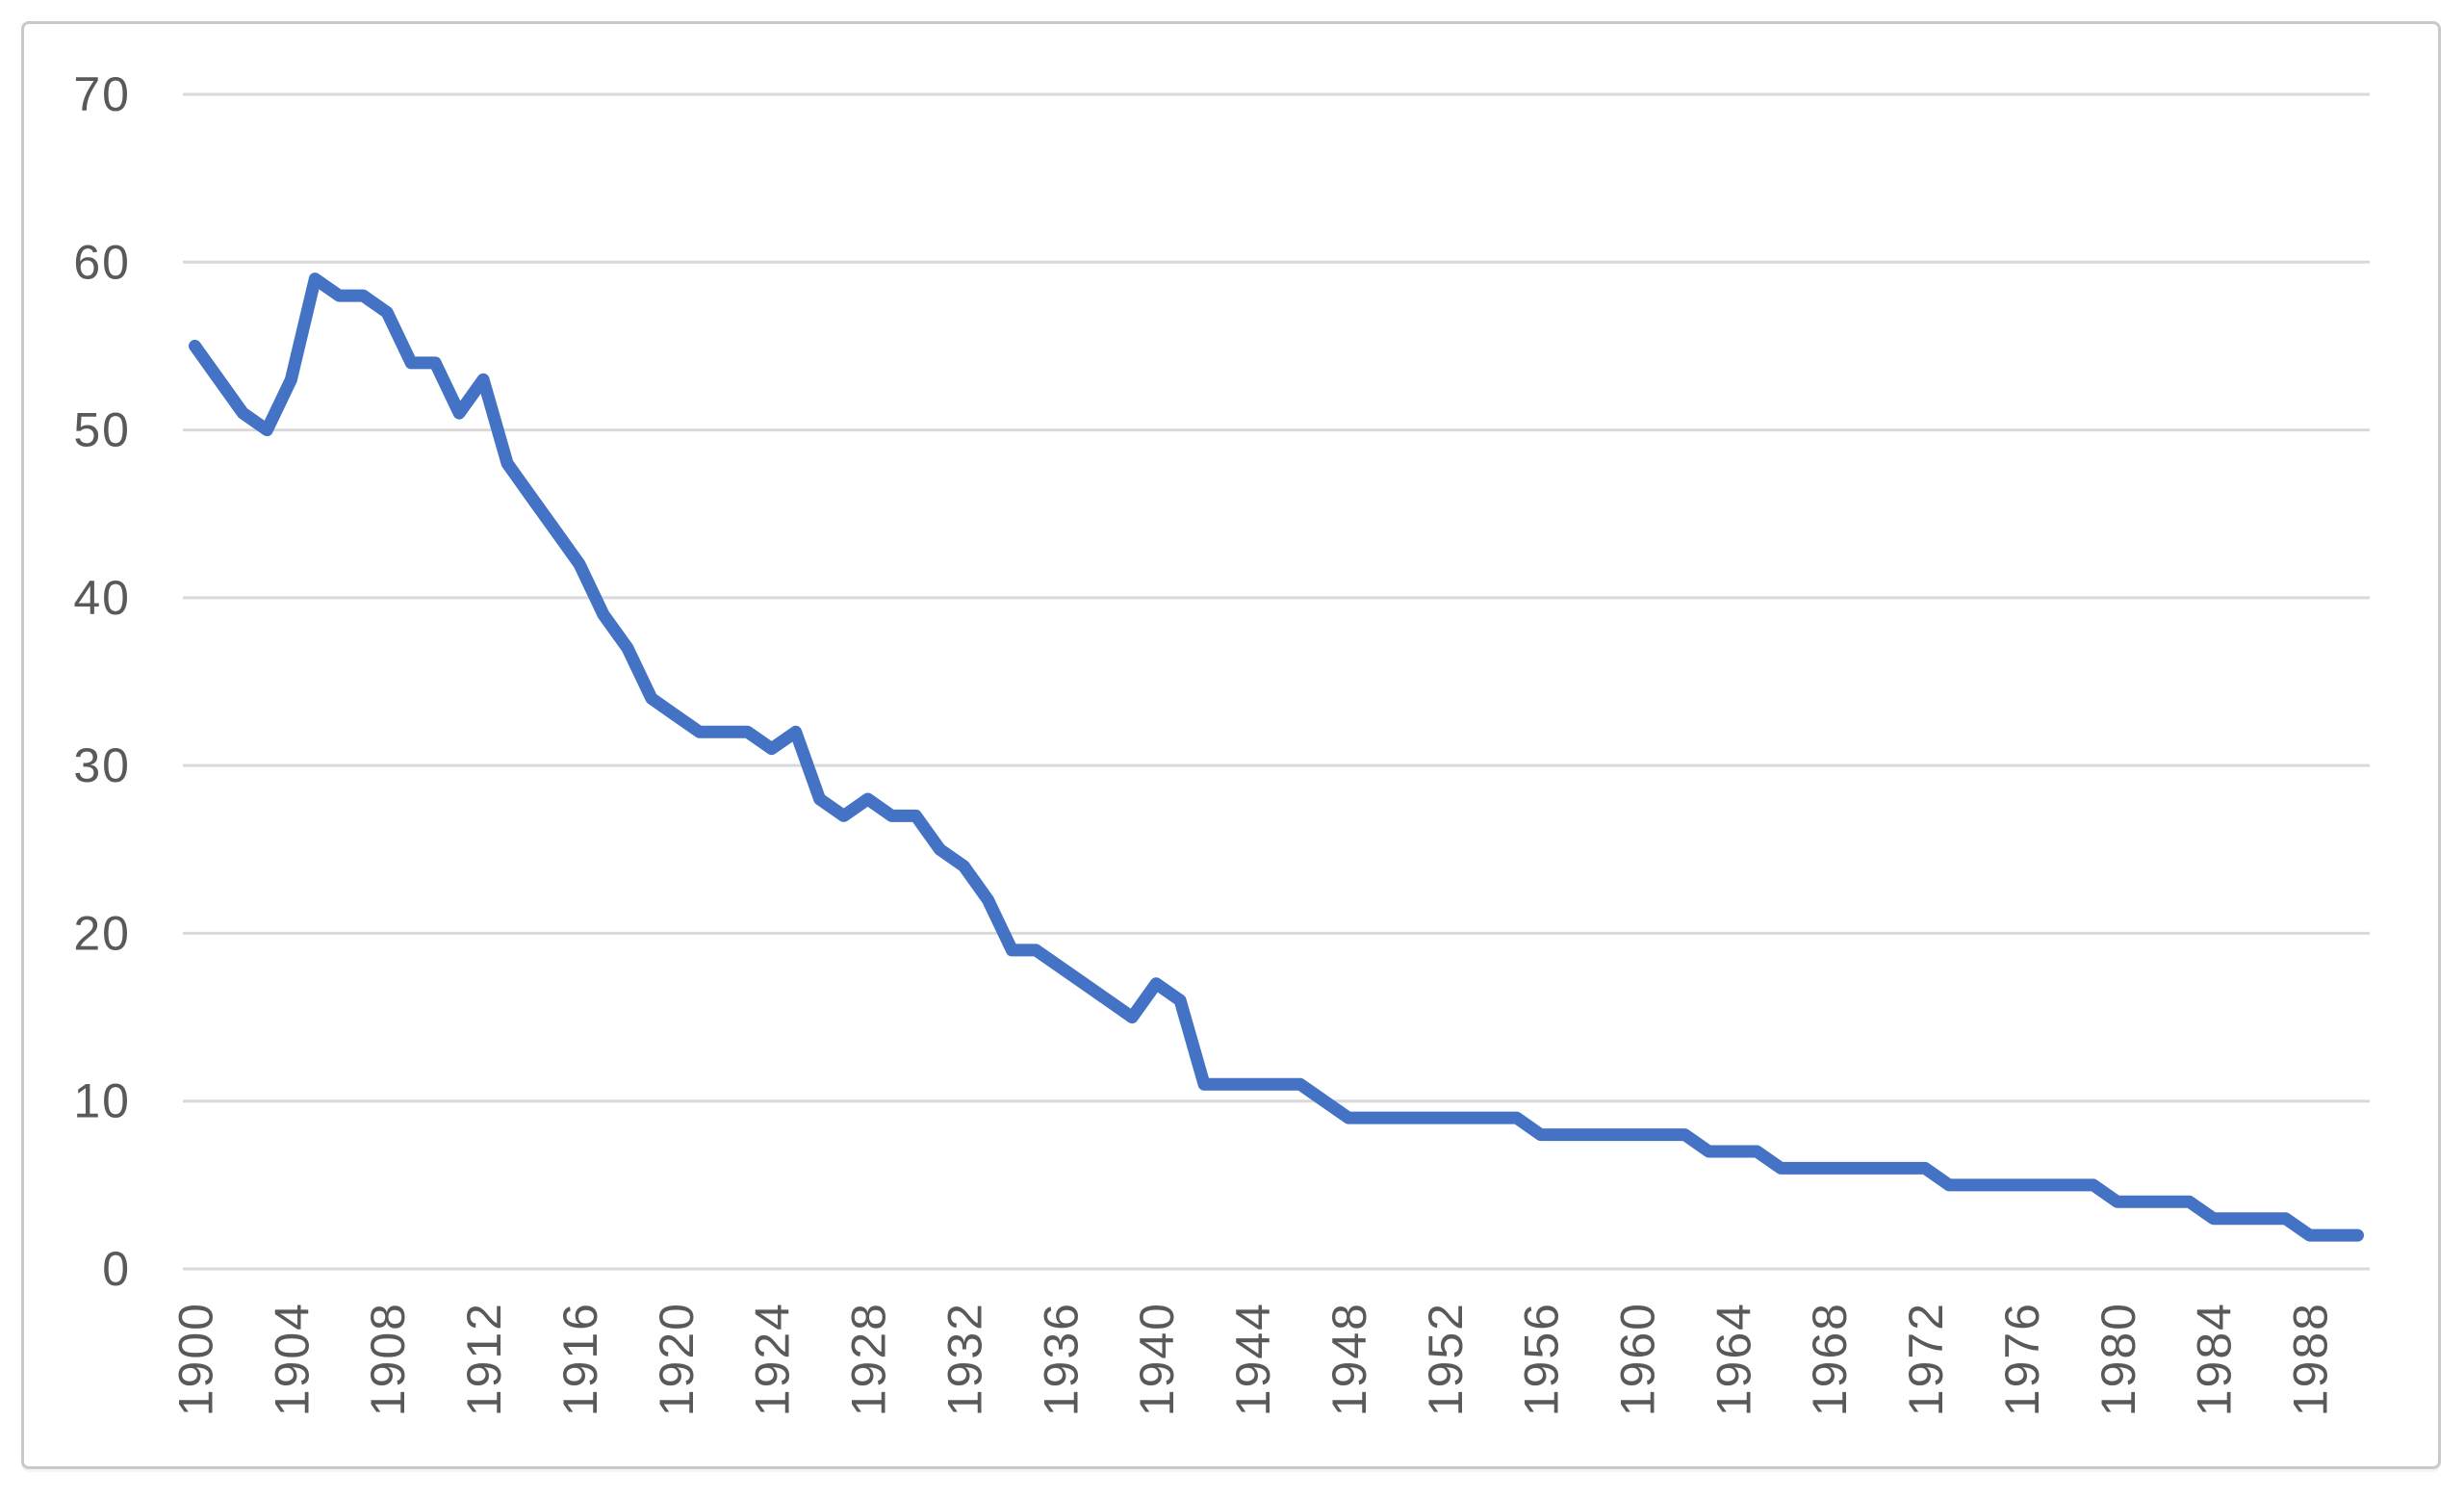  I want to click on x-tick-label: 1912, so click(484, 1359).